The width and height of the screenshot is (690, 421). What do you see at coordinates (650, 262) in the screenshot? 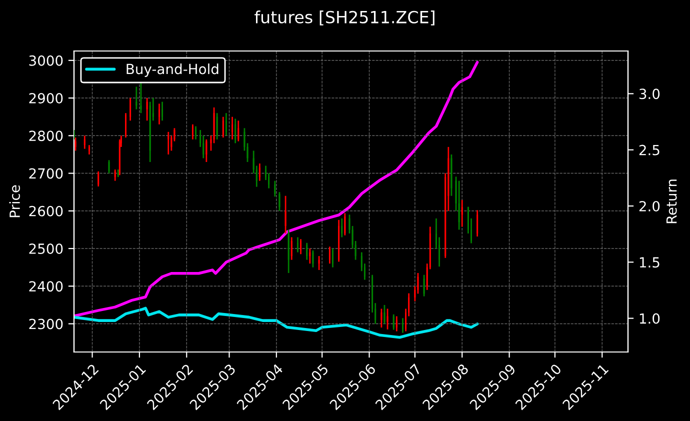
I see `y2-tick-label: 1.5` at bounding box center [650, 262].